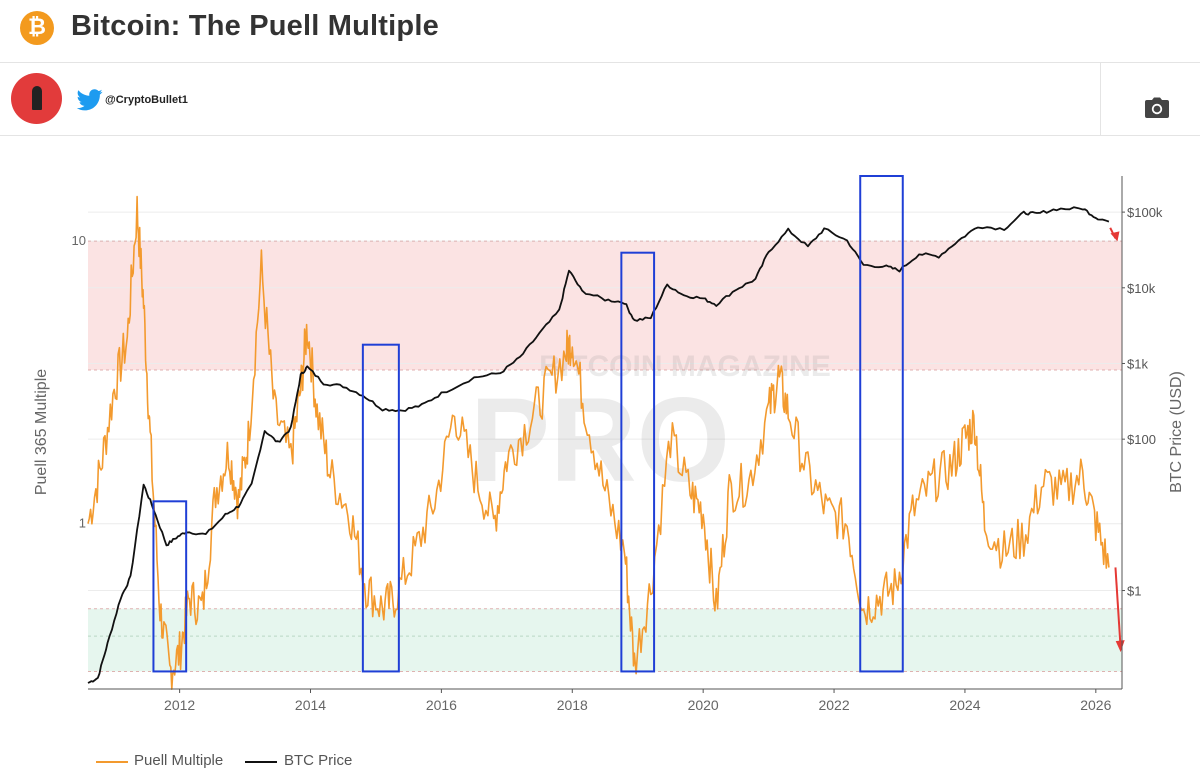 This screenshot has width=1200, height=776. I want to click on right-tick-label: $100k, so click(1145, 212).